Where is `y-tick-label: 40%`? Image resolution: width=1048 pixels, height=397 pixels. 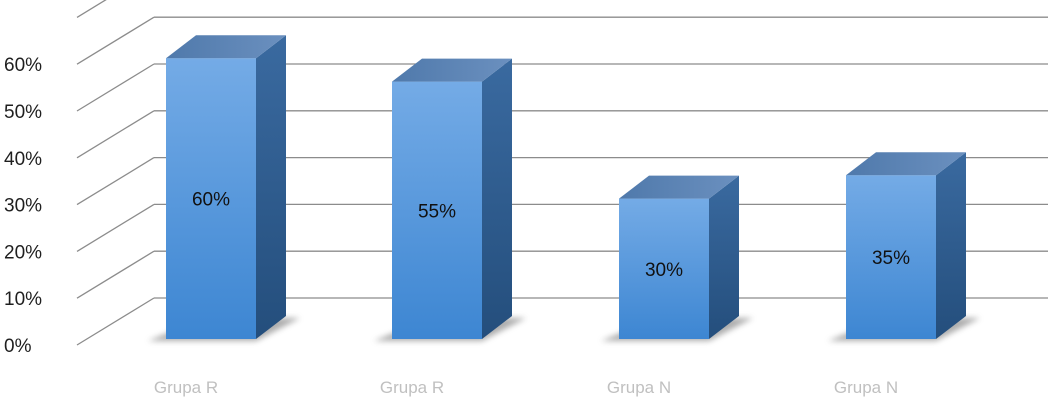 y-tick-label: 40% is located at coordinates (23, 159).